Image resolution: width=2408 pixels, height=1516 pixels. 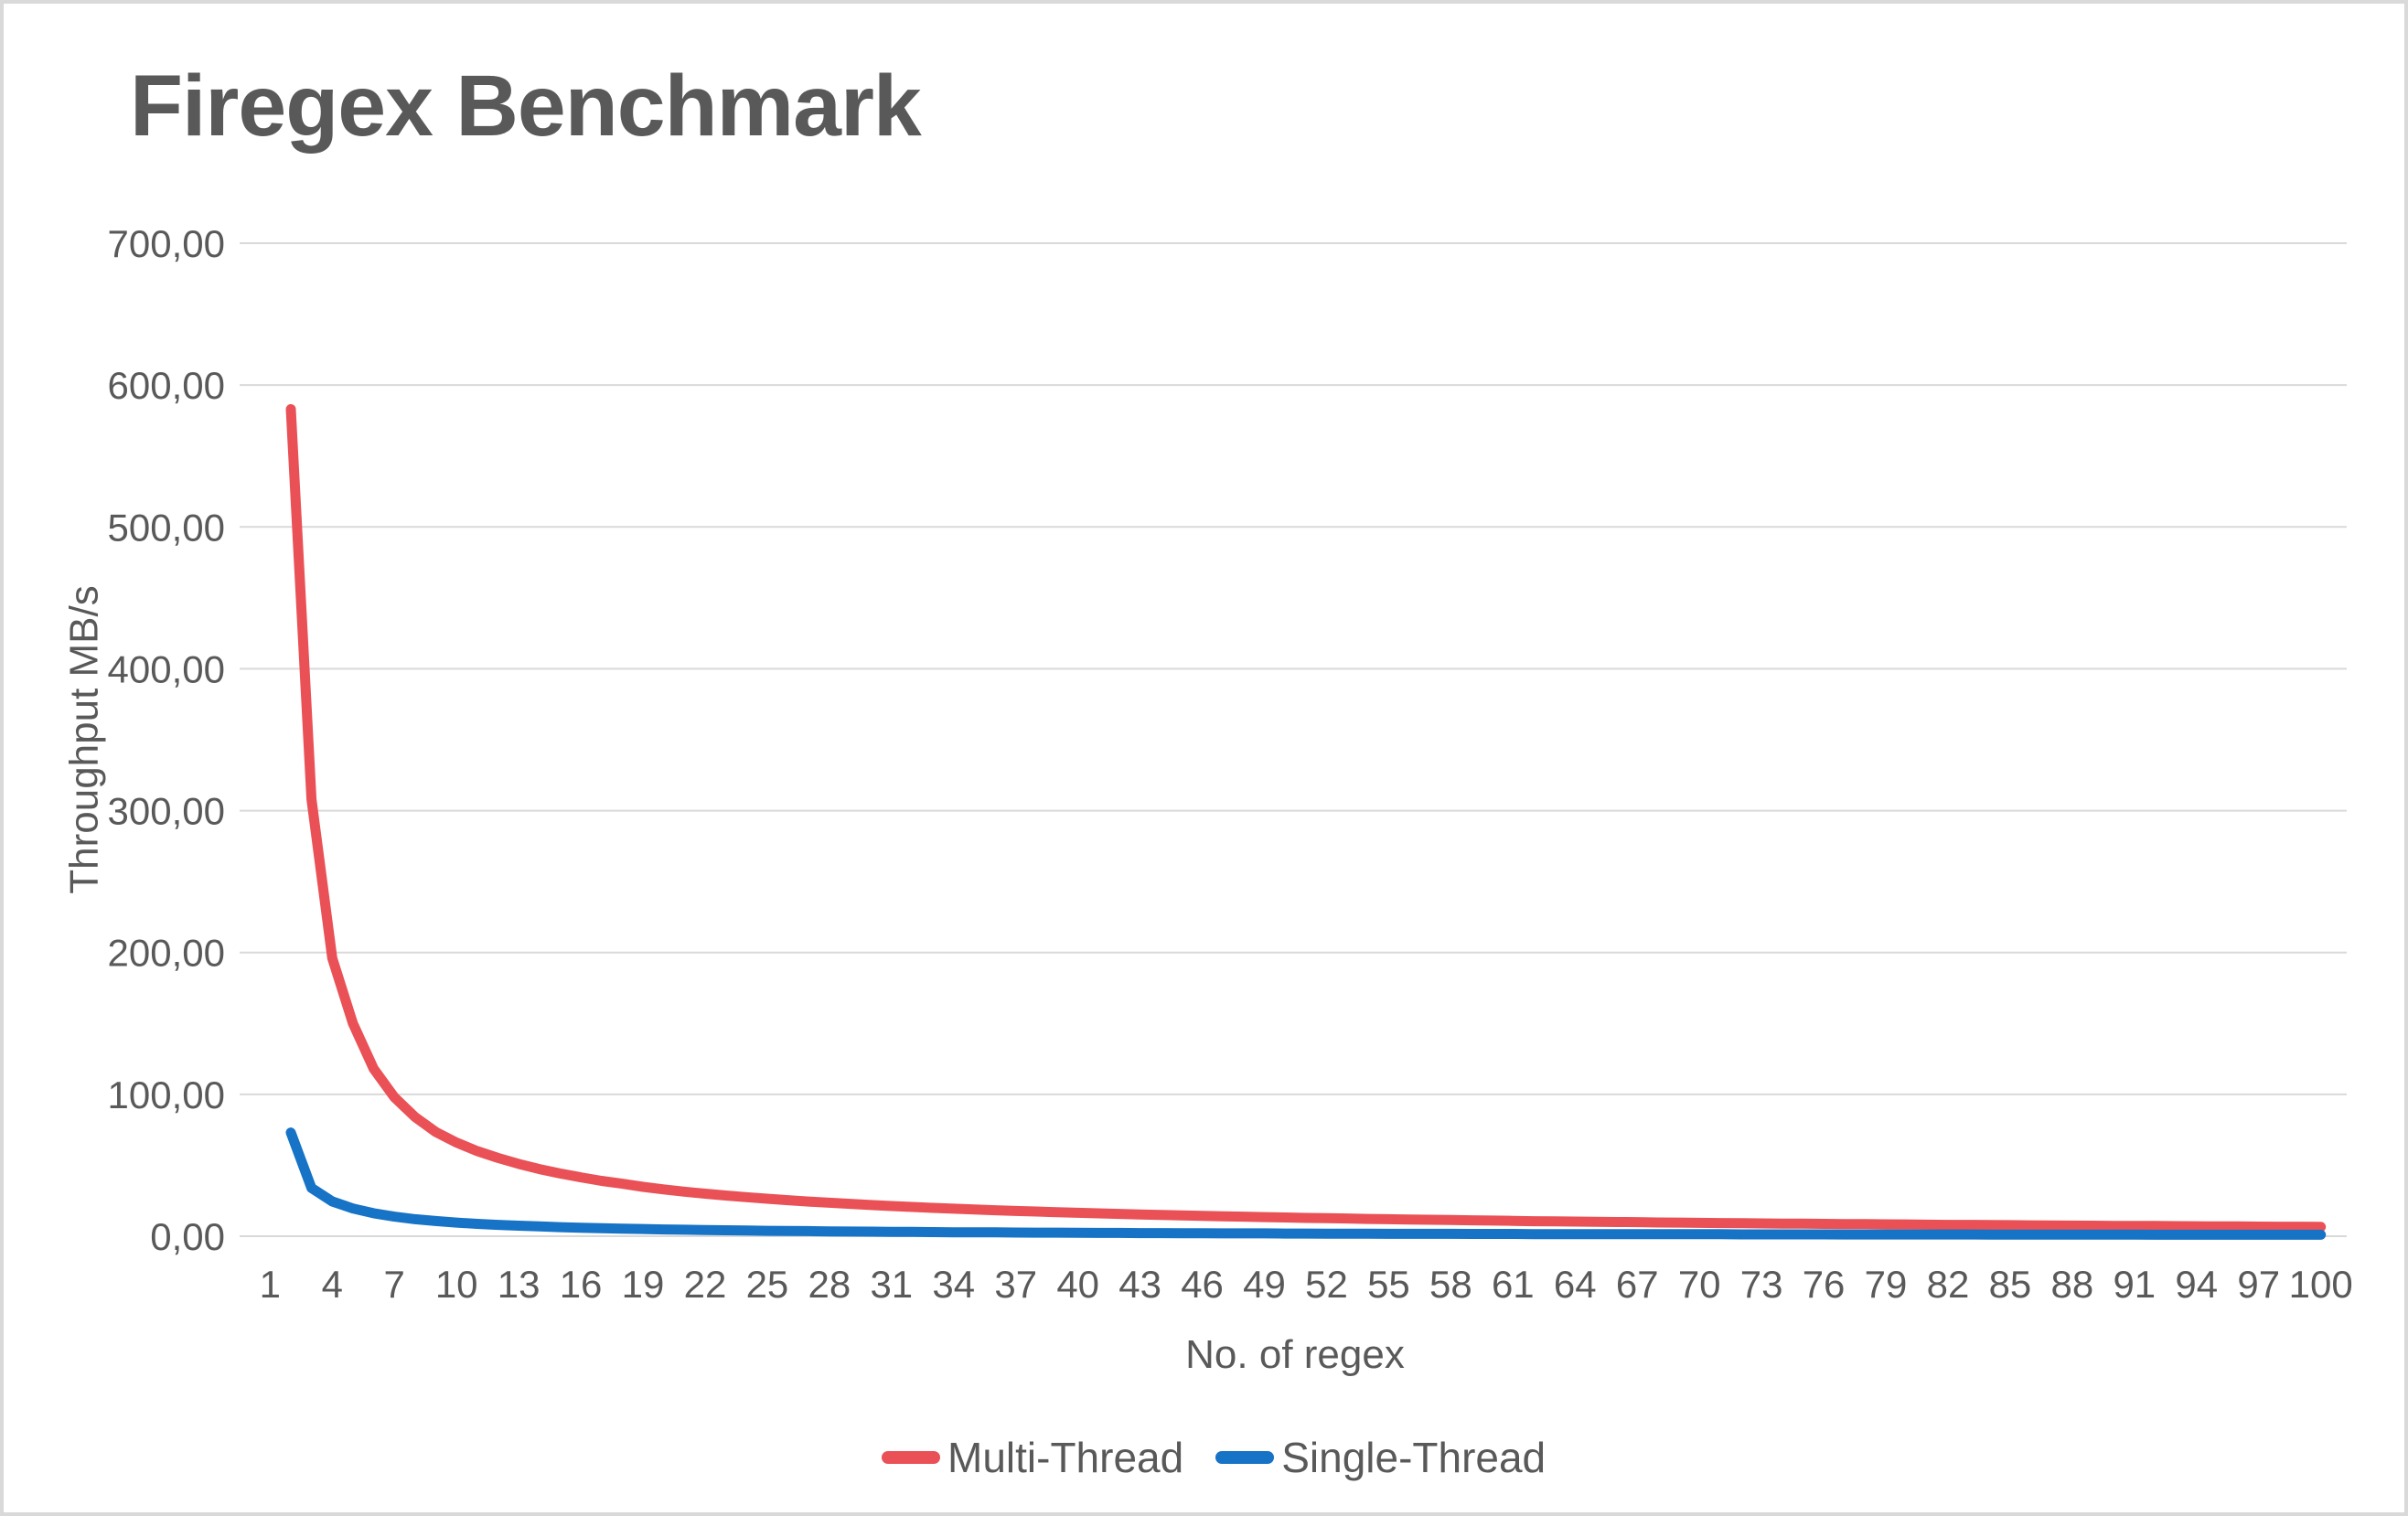 I want to click on chart-title: Firegex Benchmark, so click(x=526, y=106).